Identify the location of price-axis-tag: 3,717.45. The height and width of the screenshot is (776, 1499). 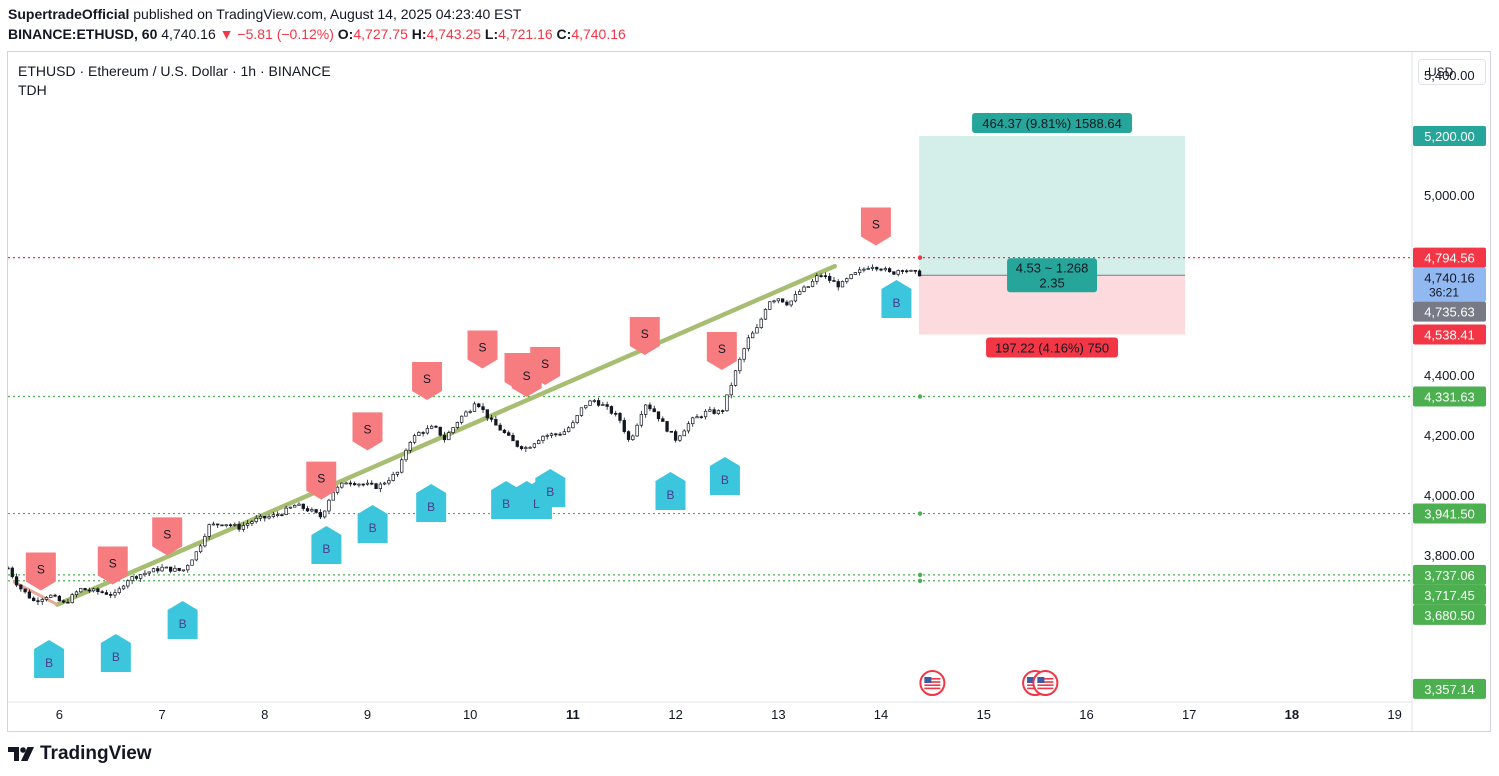
(1449, 594).